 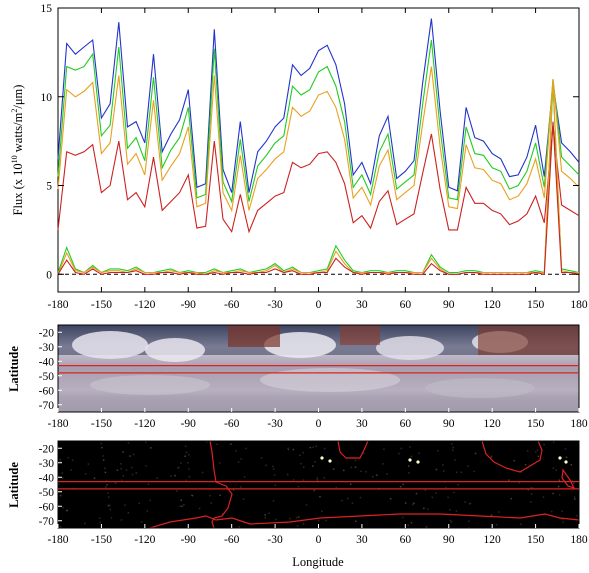 What do you see at coordinates (318, 368) in the screenshot?
I see `cloud-image` at bounding box center [318, 368].